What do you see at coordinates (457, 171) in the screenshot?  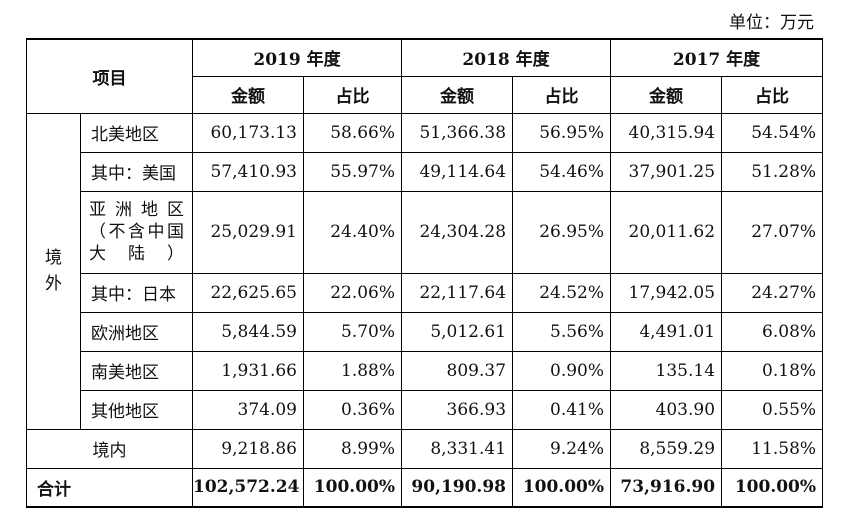 I see `amount-cell: 49,114.64` at bounding box center [457, 171].